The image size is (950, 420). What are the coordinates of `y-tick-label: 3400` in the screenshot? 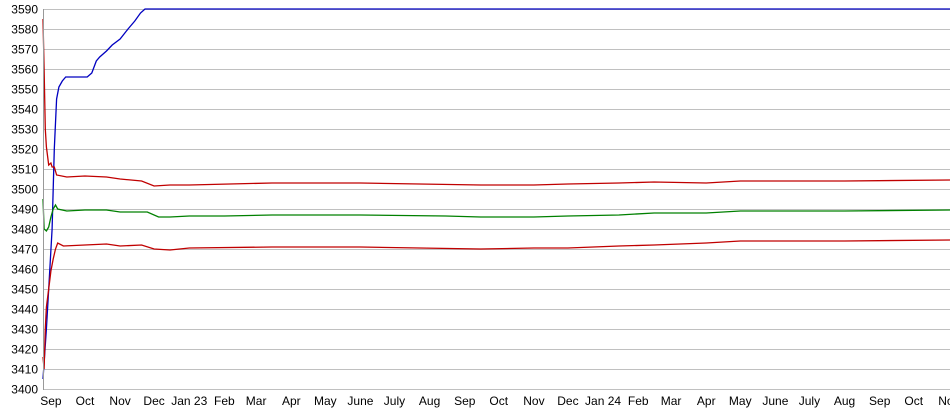 It's located at (24, 390).